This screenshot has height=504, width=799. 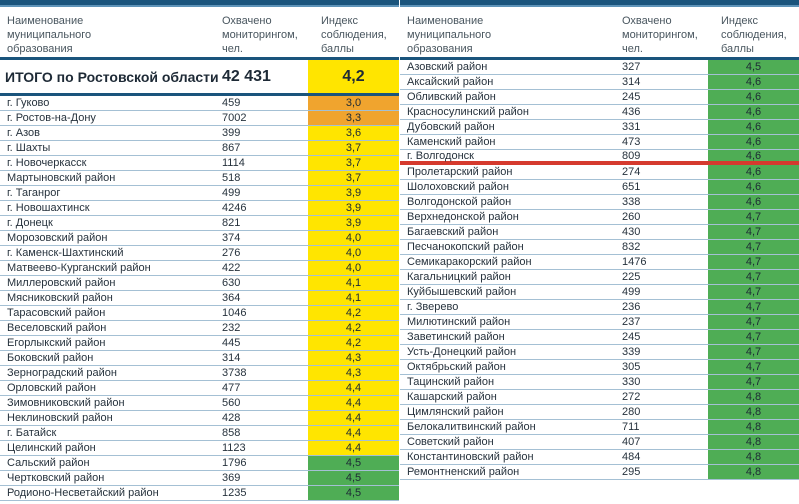 What do you see at coordinates (199, 448) in the screenshot?
I see `table-row: Целинский район 1123 4,4` at bounding box center [199, 448].